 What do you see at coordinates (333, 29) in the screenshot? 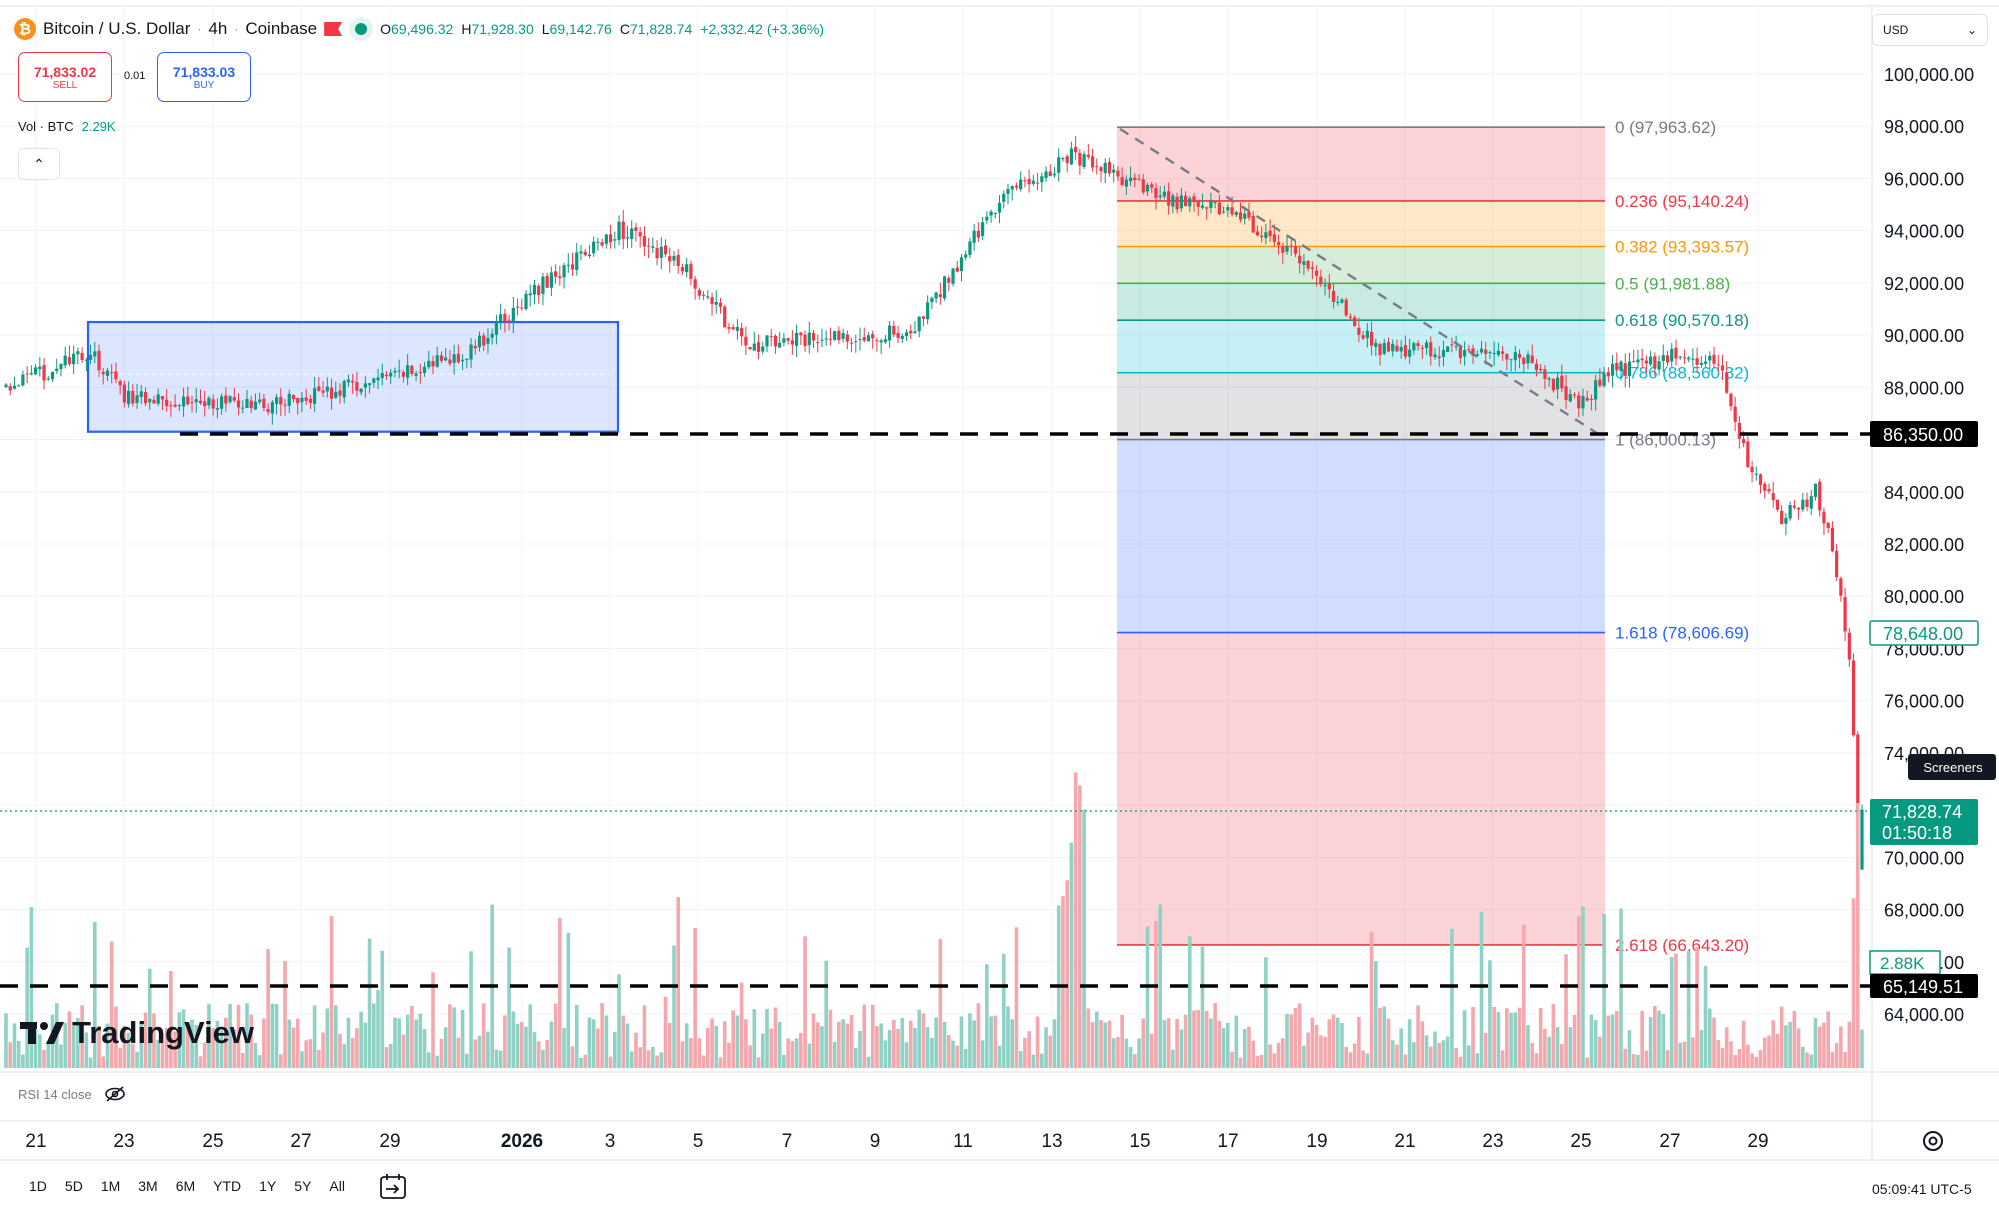
I see `flag-icon` at bounding box center [333, 29].